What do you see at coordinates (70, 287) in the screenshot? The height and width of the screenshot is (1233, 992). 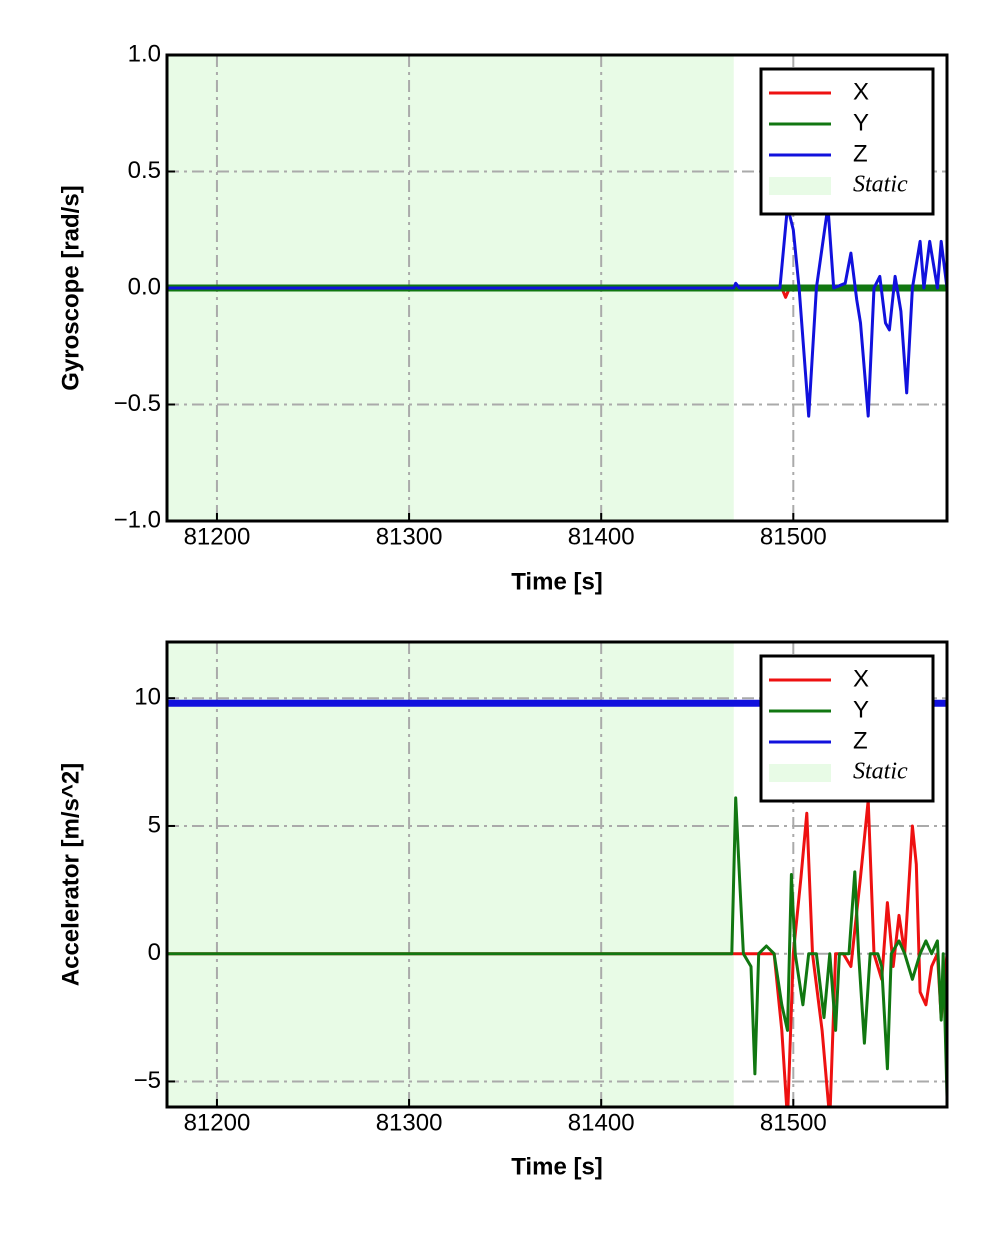 I see `y-axis-label: Gyroscope [rad/s]` at bounding box center [70, 287].